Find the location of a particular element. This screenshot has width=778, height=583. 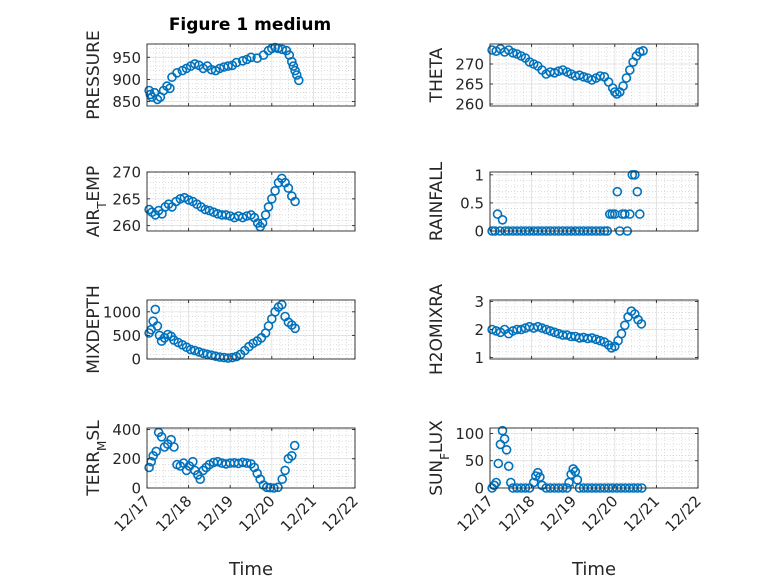

y-tick-label: 900 is located at coordinates (126, 80).